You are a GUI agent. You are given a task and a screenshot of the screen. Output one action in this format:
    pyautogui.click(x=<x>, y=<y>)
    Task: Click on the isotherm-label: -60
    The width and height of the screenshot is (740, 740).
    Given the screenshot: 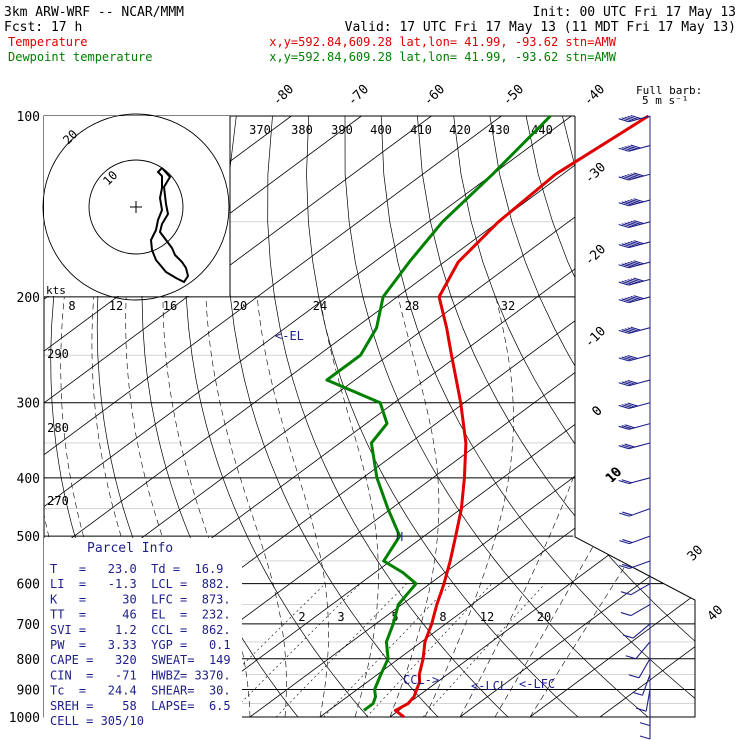 What is the action you would take?
    pyautogui.click(x=434, y=95)
    